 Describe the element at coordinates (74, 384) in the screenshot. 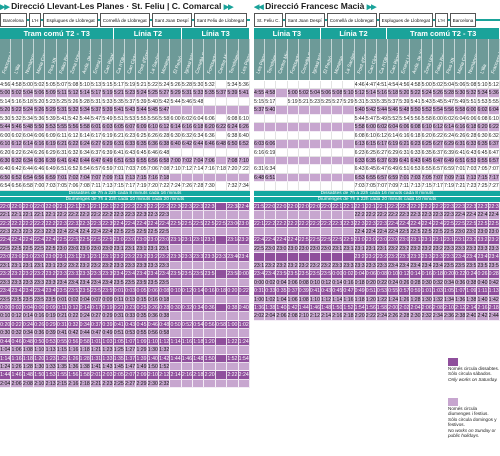

I see `time-cell: 2:16` at that location.